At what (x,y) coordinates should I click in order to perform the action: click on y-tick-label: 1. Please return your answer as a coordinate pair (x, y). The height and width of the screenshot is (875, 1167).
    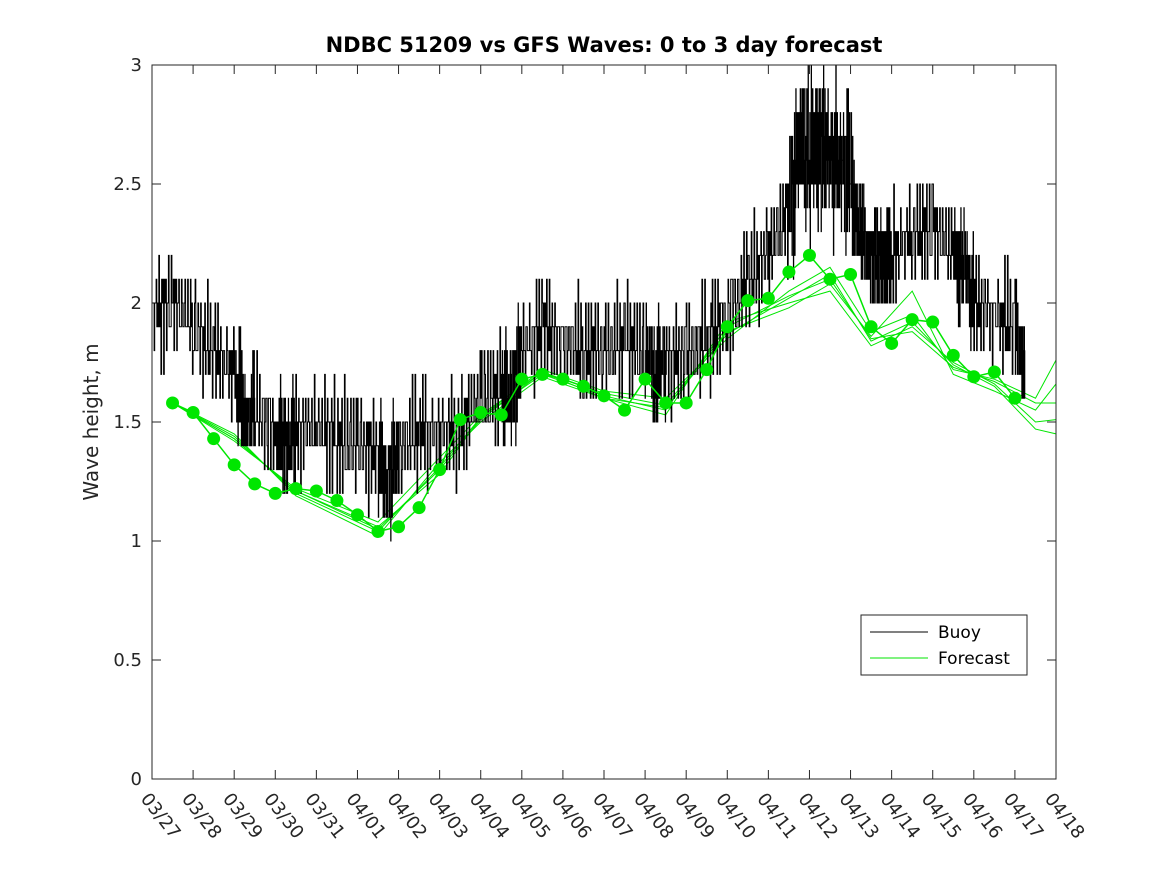
    Looking at the image, I should click on (136, 541).